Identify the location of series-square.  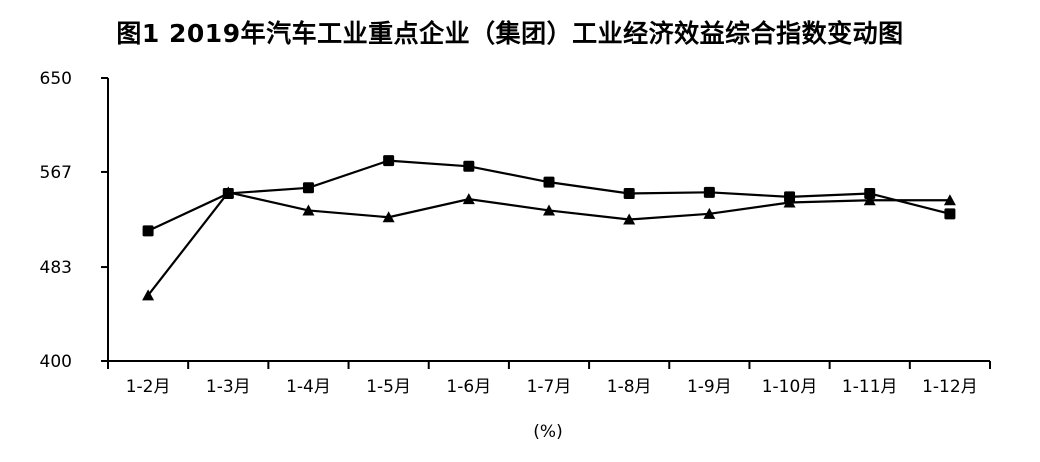
(549, 196).